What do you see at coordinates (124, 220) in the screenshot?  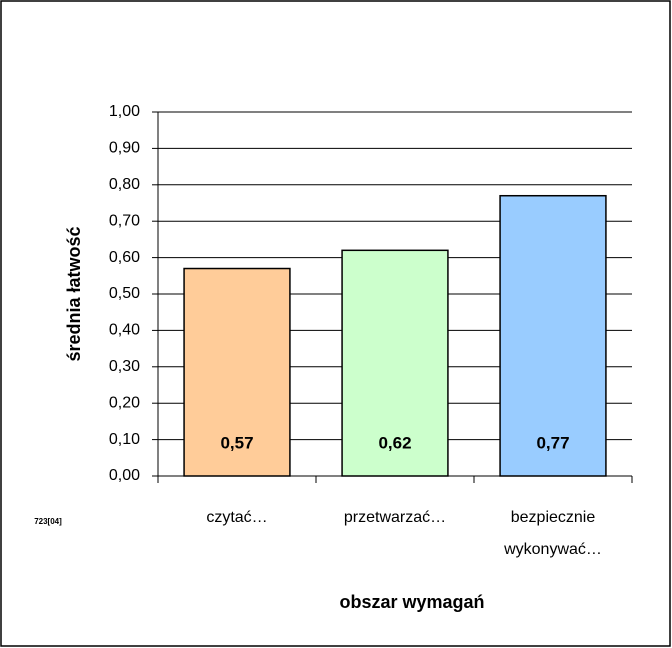 I see `y-tick-label: 0,70` at bounding box center [124, 220].